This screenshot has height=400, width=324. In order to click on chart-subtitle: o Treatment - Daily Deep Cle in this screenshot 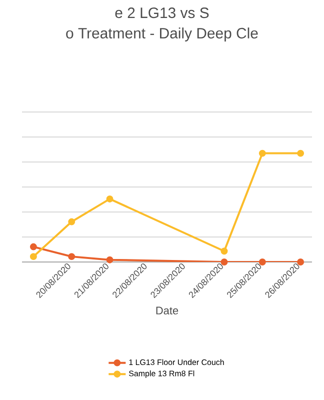, I will do `click(162, 35)`.